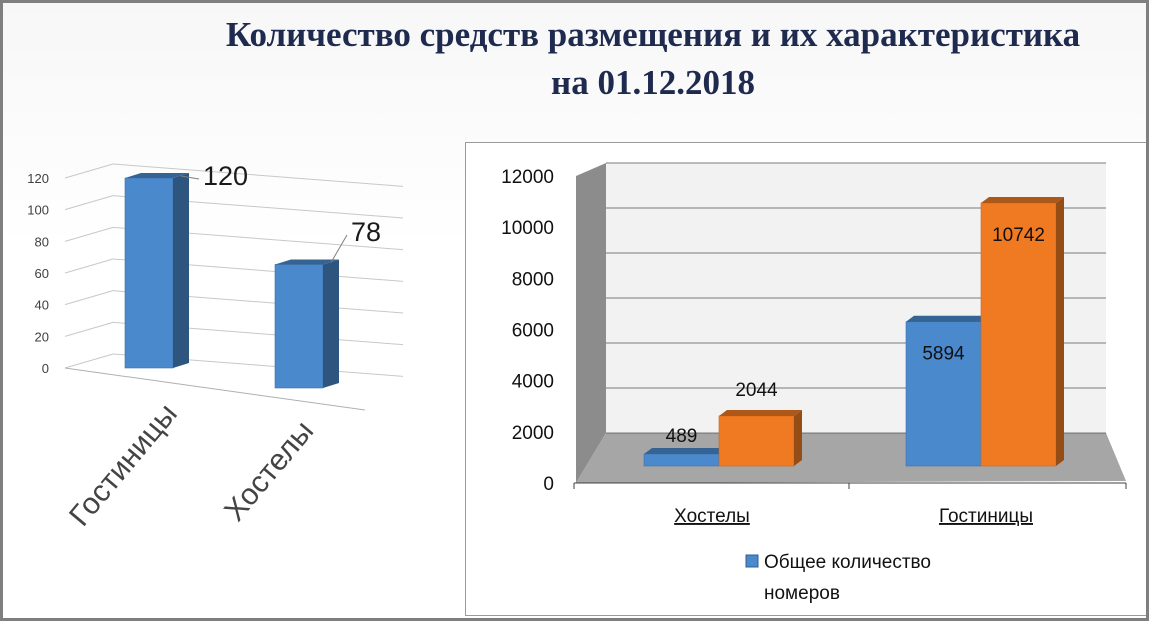 This screenshot has width=1149, height=621. What do you see at coordinates (42, 241) in the screenshot?
I see `y-tick-label: 80` at bounding box center [42, 241].